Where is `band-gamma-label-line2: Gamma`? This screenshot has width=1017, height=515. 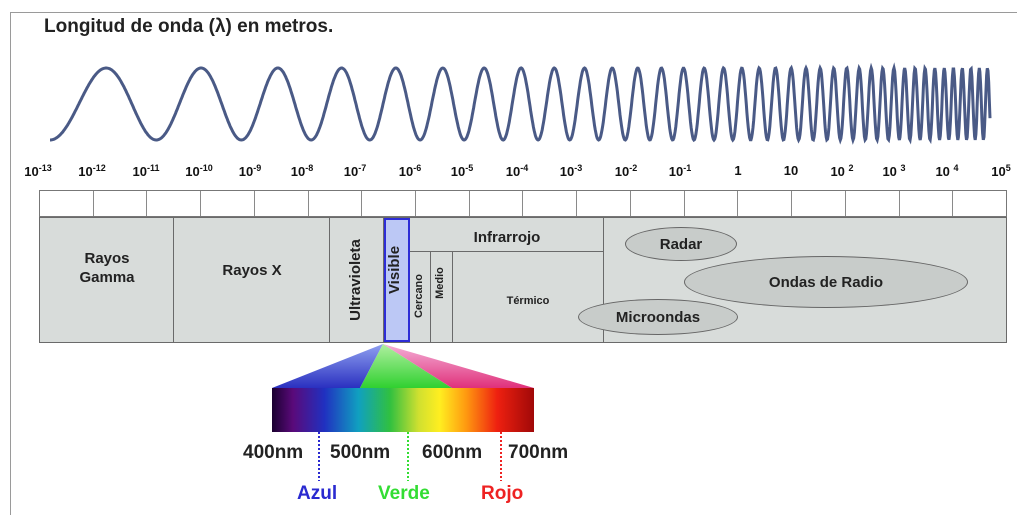 band-gamma-label-line2: Gamma is located at coordinates (107, 277).